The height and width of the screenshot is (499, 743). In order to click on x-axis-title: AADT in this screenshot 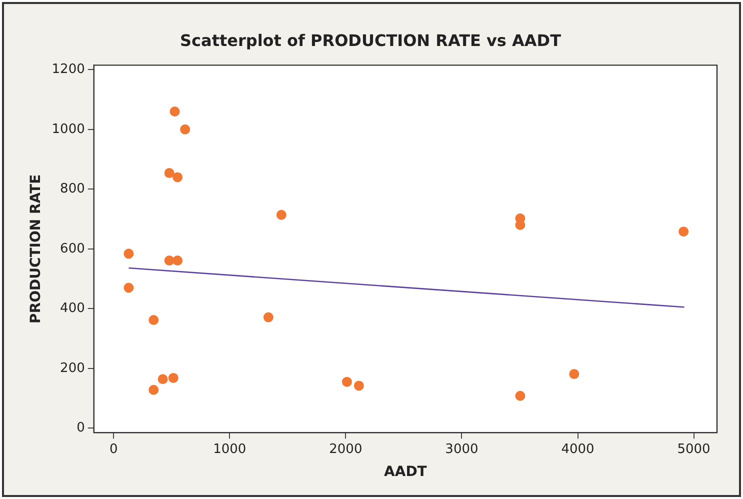, I will do `click(406, 472)`.